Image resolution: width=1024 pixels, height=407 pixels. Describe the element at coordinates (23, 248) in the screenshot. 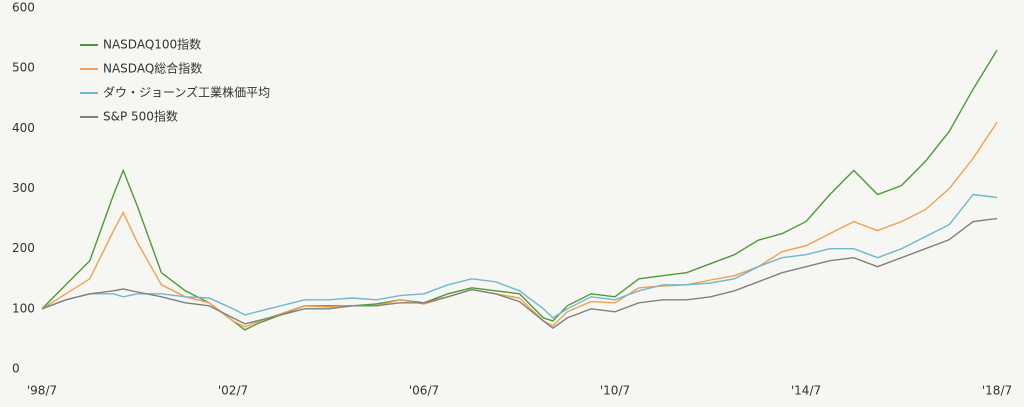

I see `y-tick-label: 200` at that location.